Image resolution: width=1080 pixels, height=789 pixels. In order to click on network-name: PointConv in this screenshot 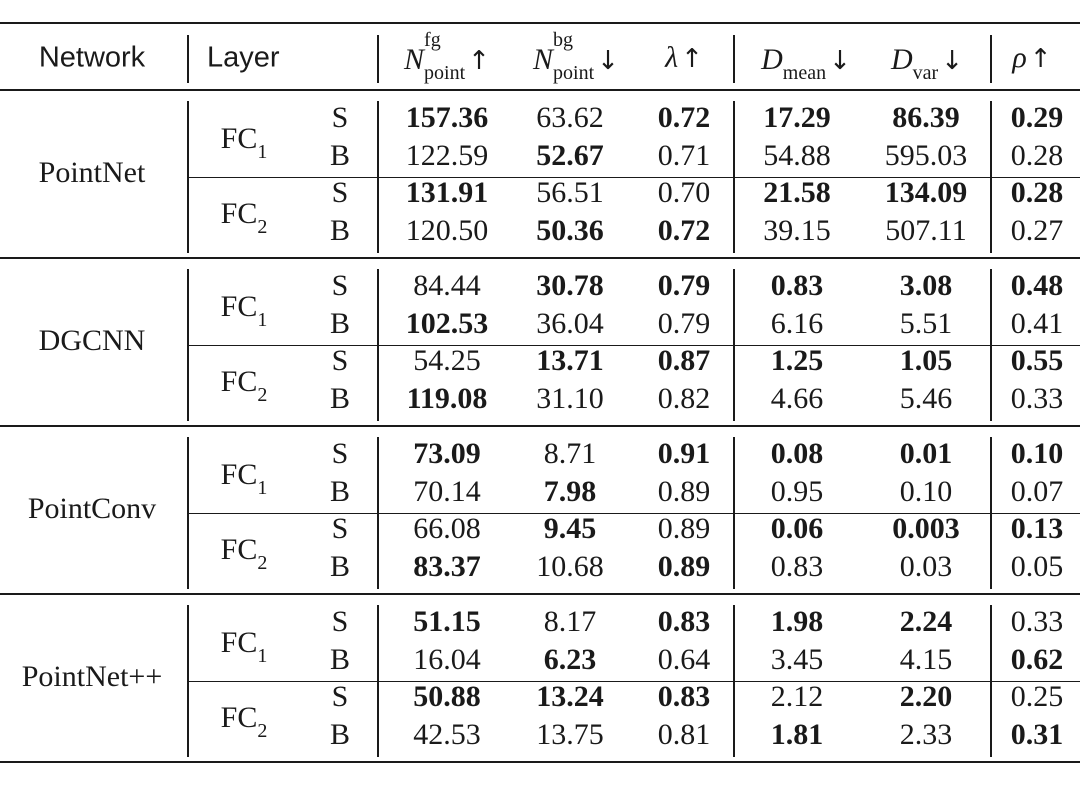, I will do `click(92, 508)`.